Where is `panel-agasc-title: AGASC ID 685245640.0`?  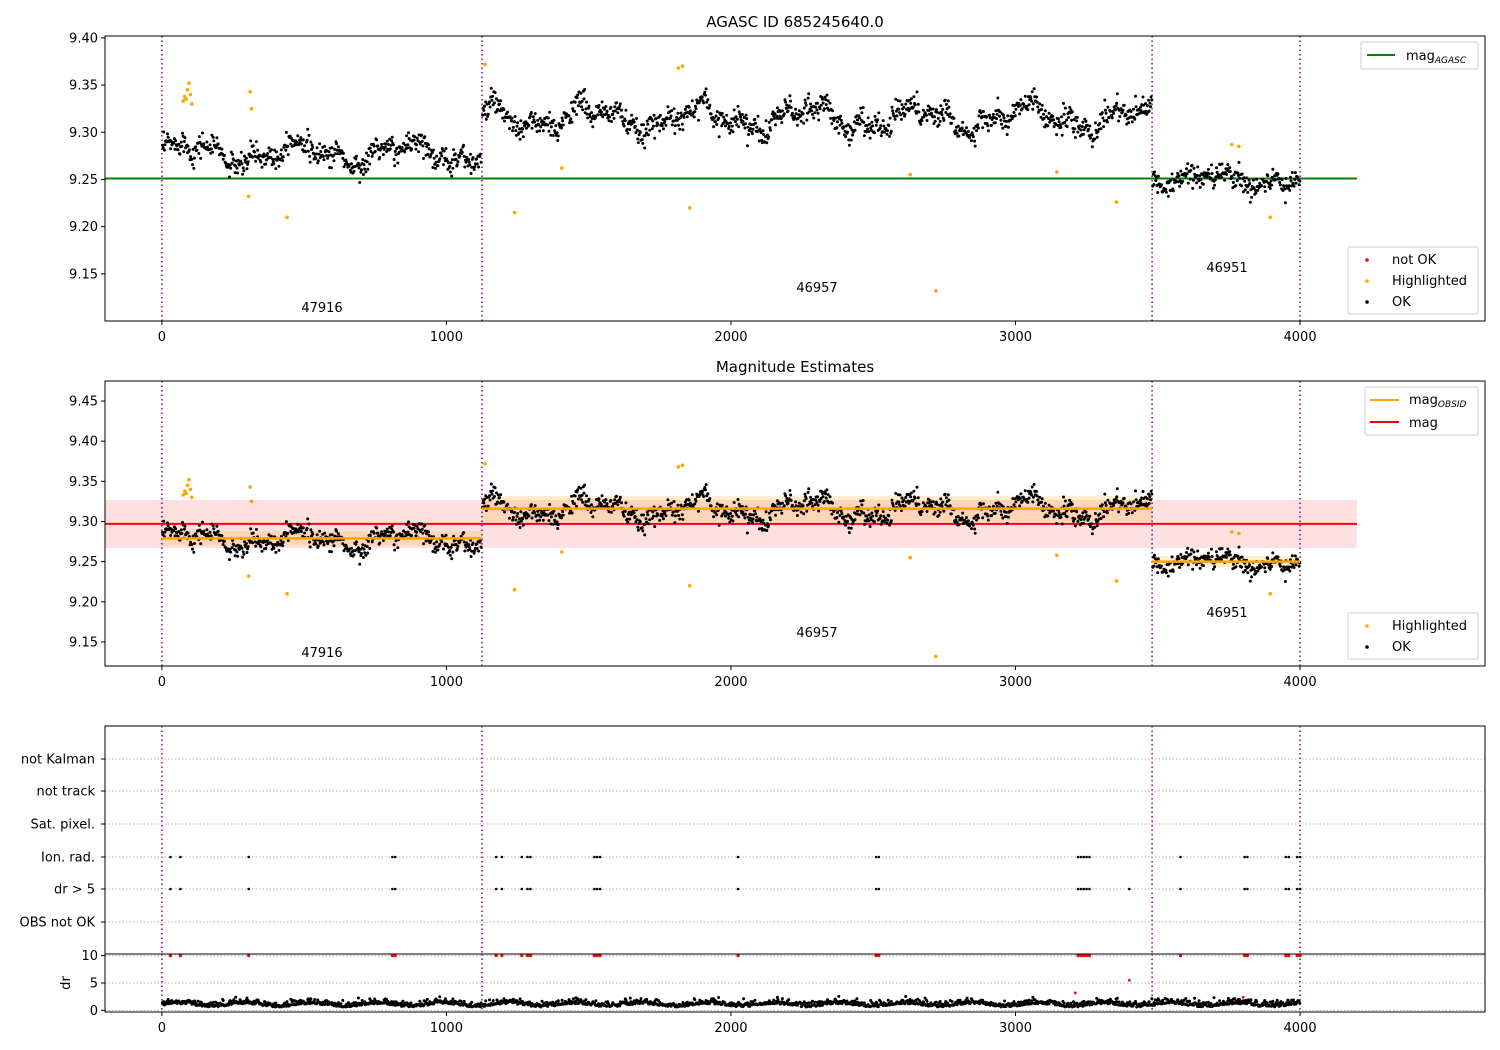 panel-agasc-title: AGASC ID 685245640.0 is located at coordinates (795, 22).